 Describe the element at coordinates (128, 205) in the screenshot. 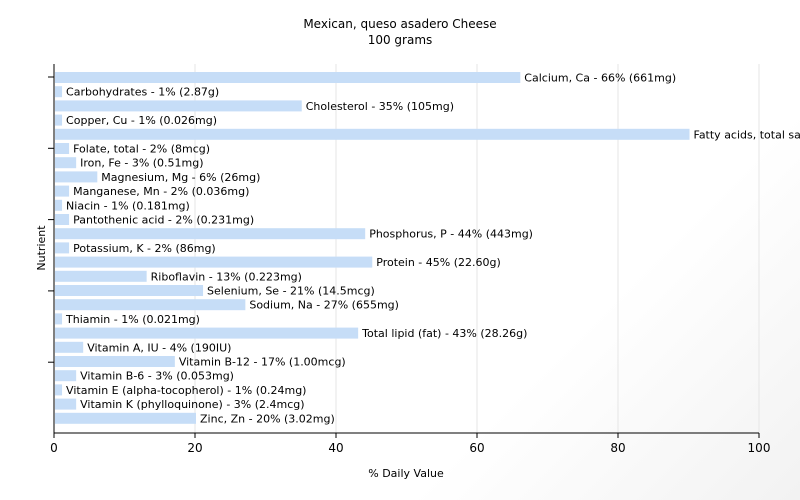

I see `bar-label: Niacin - 1% (0.181mg)` at that location.